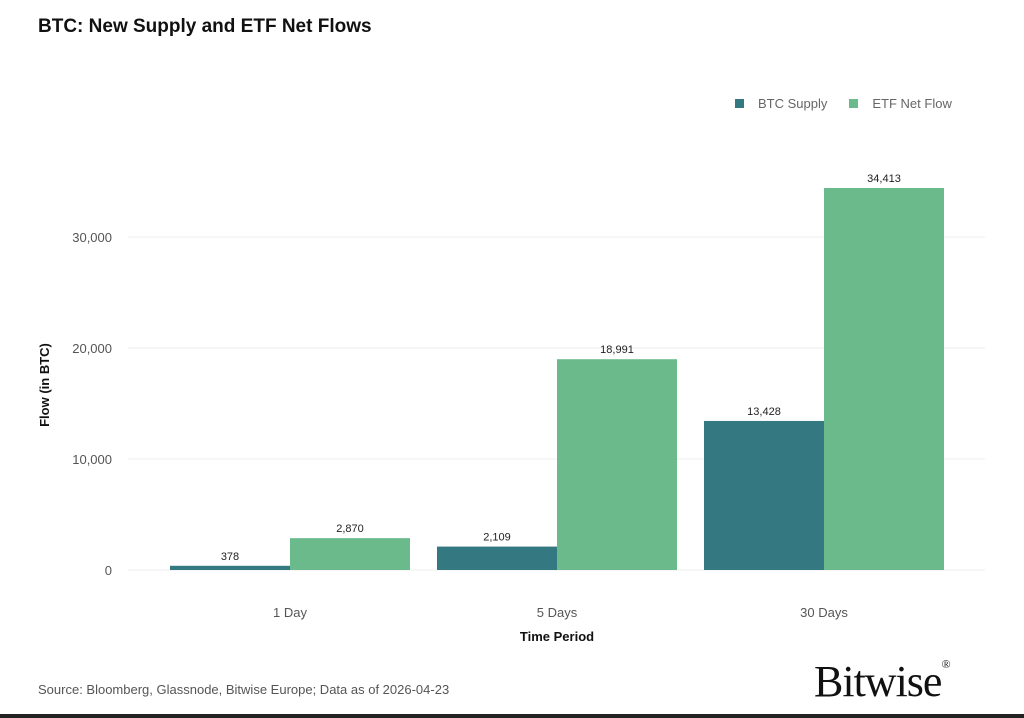 The image size is (1024, 718). What do you see at coordinates (205, 26) in the screenshot?
I see `chart-title: BTC: New Supply and ETF Net Flows` at bounding box center [205, 26].